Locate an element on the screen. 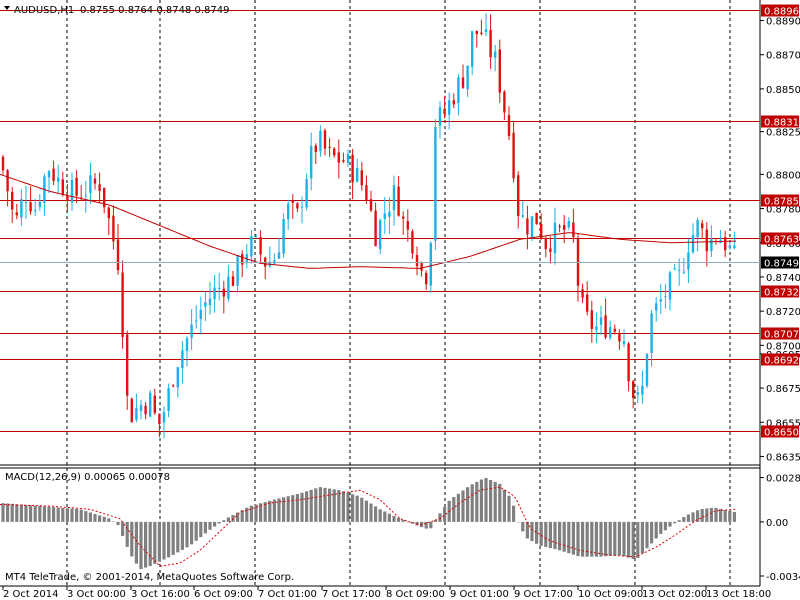 The image size is (800, 600). price-tick-label: 0.8890 is located at coordinates (783, 22).